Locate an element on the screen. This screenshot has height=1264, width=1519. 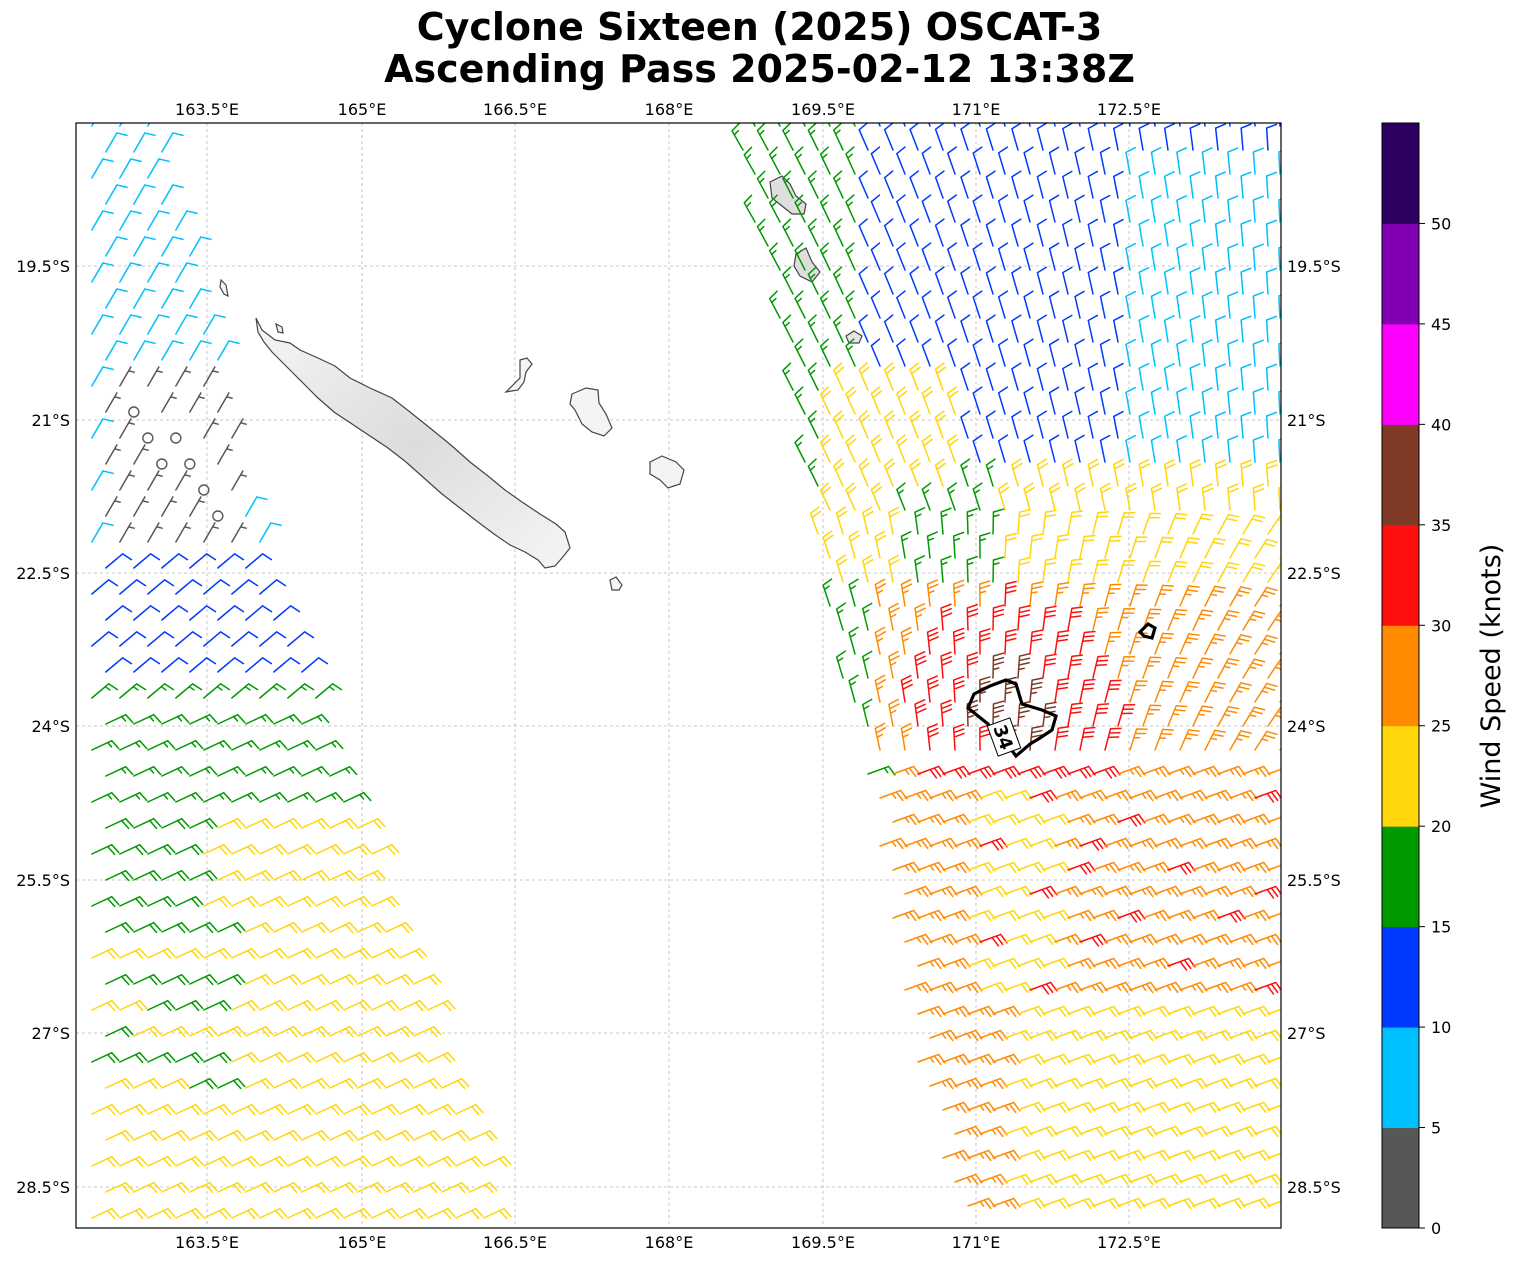
colorbar-bin is located at coordinates (1400, 173).